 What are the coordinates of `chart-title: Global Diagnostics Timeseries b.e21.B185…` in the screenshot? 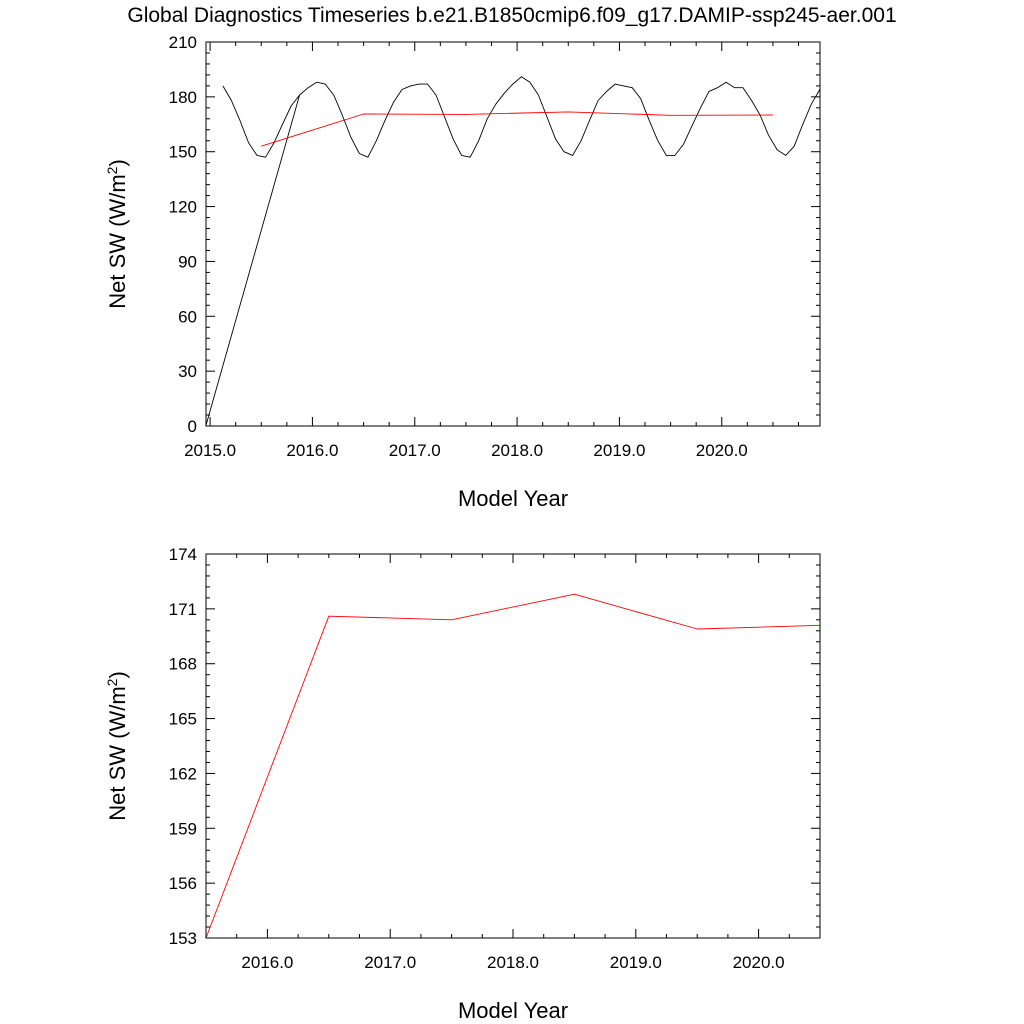 It's located at (512, 15).